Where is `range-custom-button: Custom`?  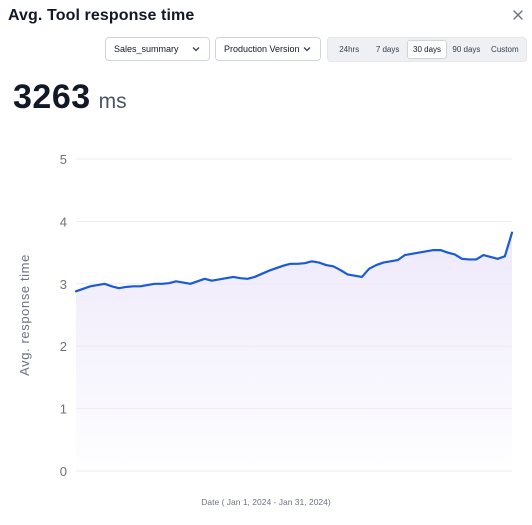
range-custom-button: Custom is located at coordinates (505, 49).